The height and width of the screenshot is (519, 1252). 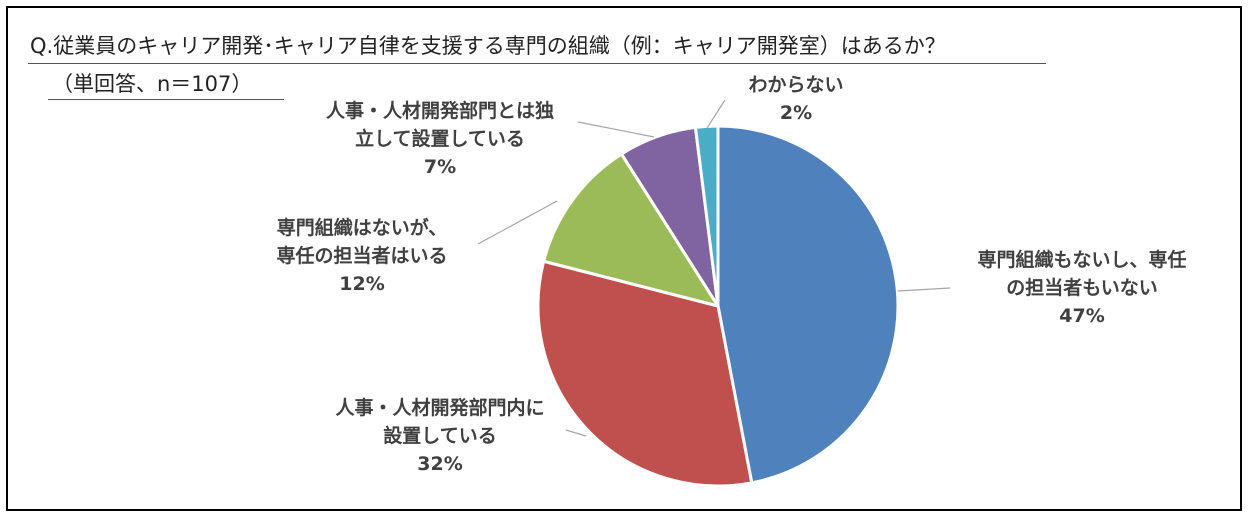 I want to click on chart-subtitle: （単回答、n＝107）, so click(x=152, y=84).